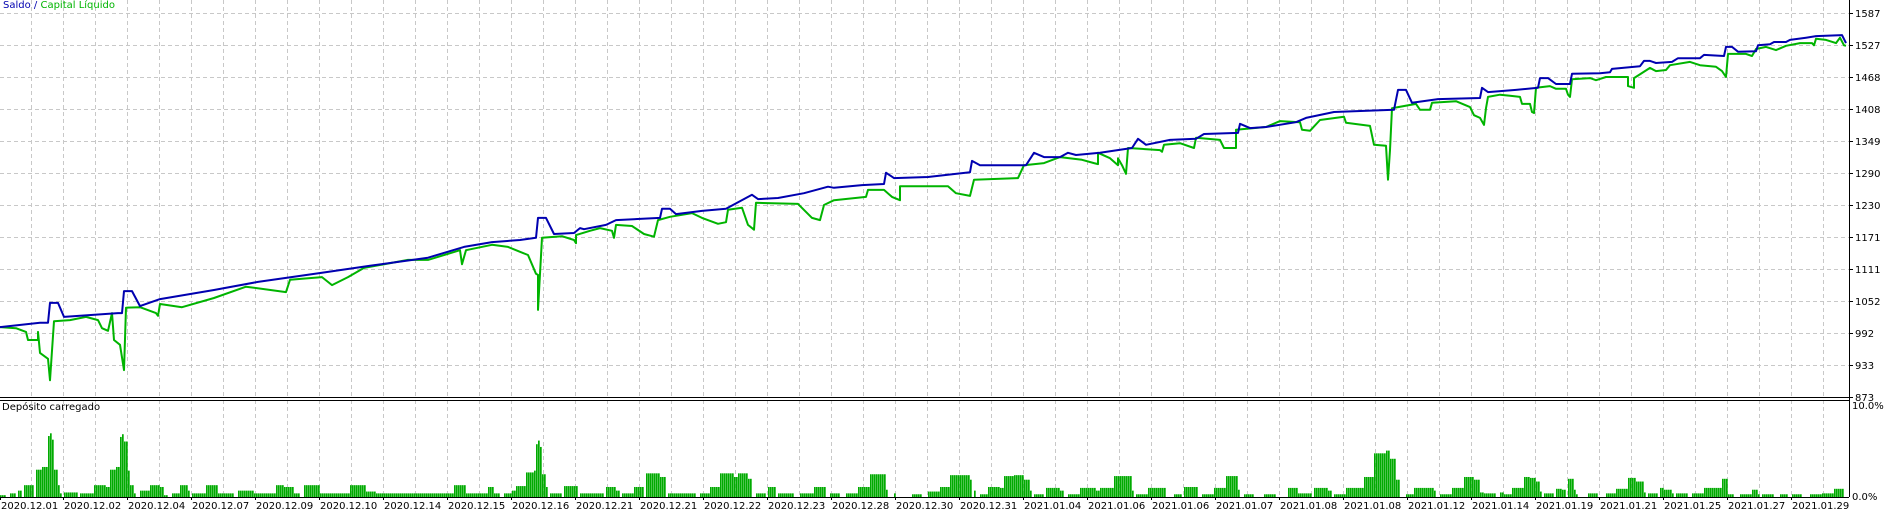  I want to click on x-tick-label: 2020.12.14, so click(412, 506).